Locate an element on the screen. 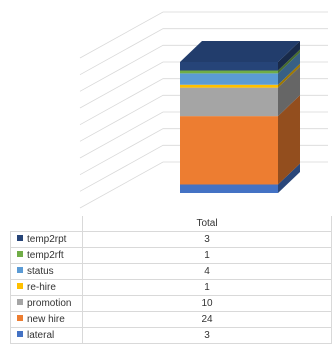 This screenshot has width=336, height=344. bar-segment-side-status is located at coordinates (289, 68).